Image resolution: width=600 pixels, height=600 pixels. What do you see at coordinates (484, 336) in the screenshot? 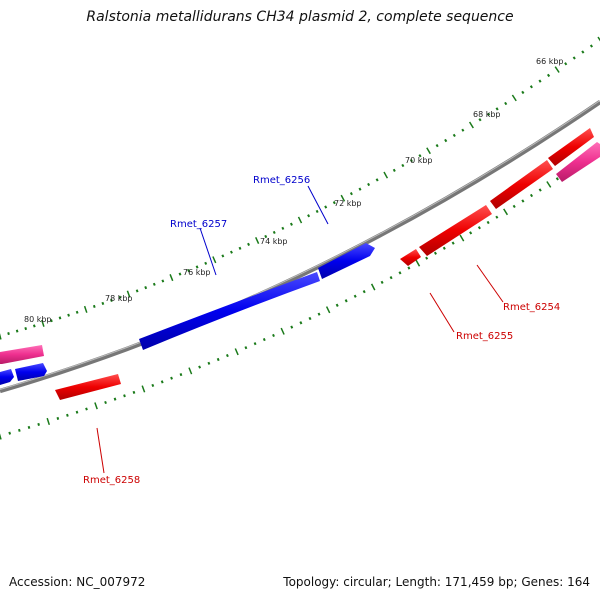
I see `gene-label-rmet-6255: Rmet_6255` at bounding box center [484, 336].